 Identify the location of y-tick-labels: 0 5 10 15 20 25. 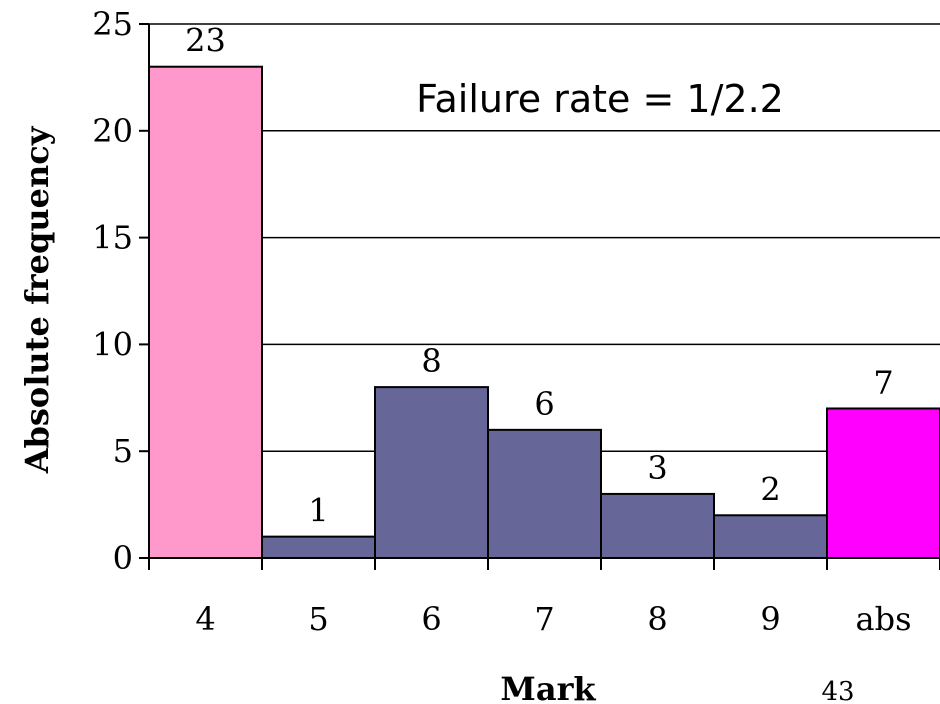
(112, 291).